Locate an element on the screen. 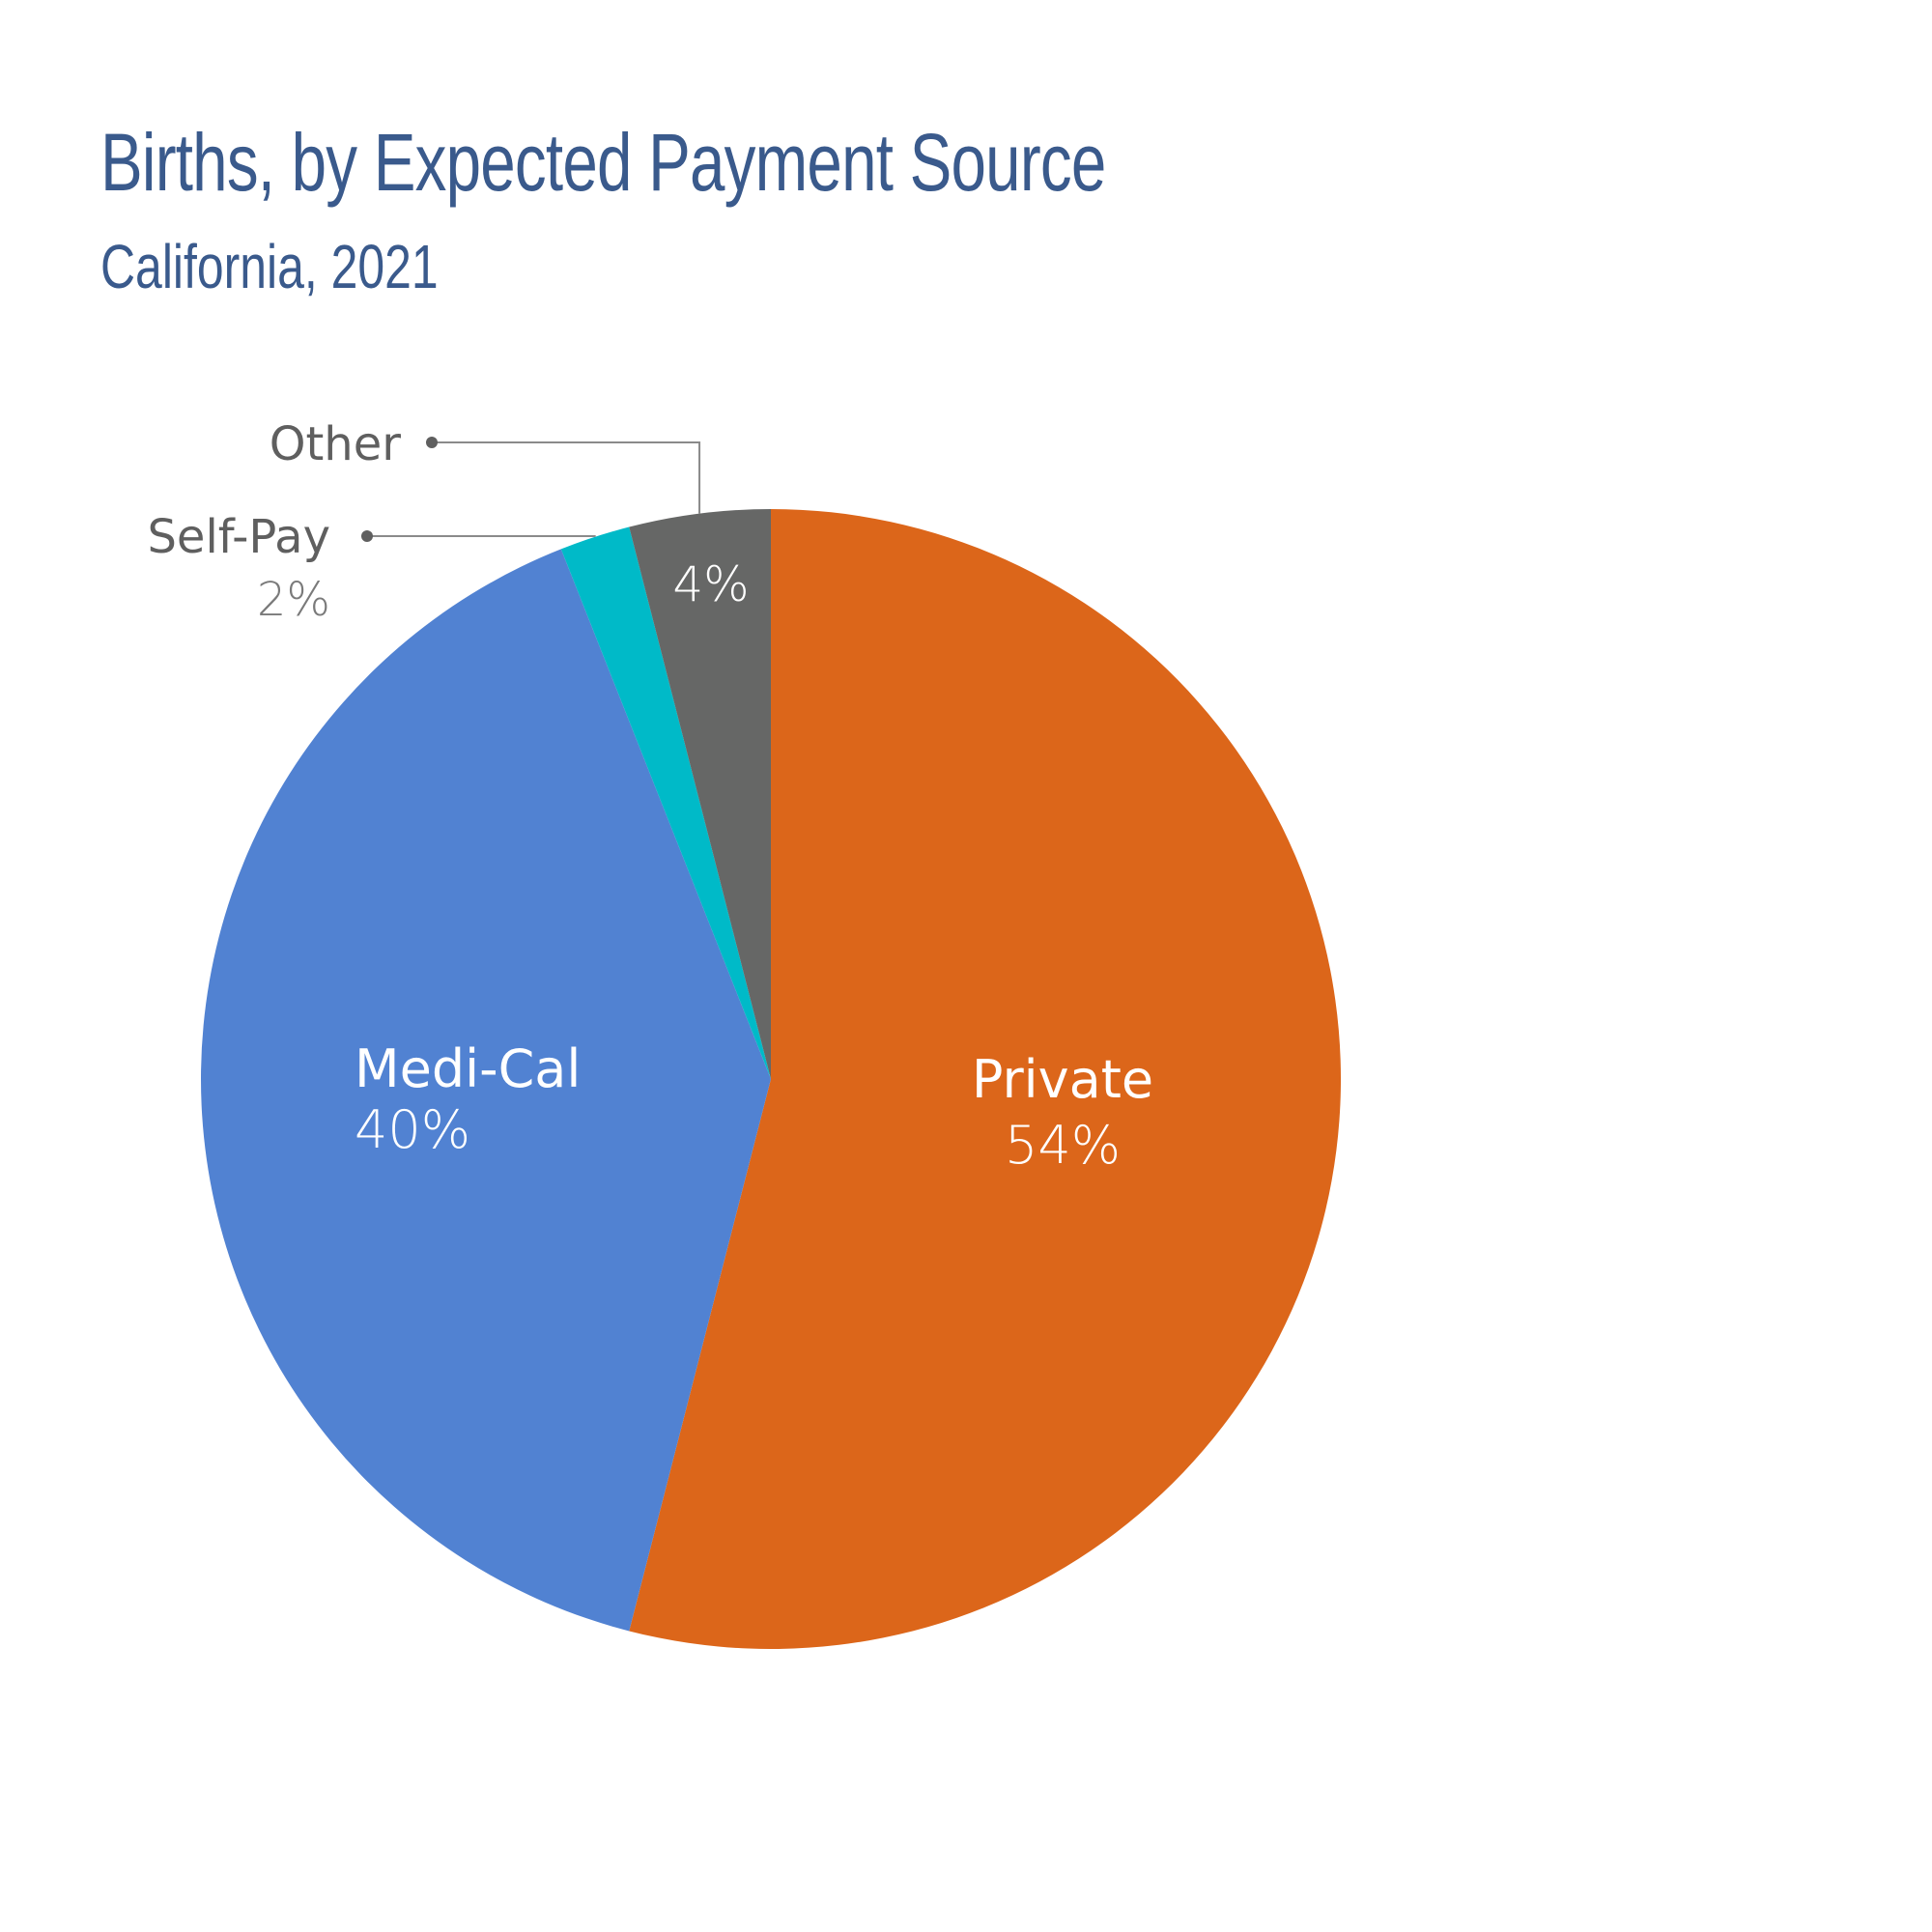  leader-lines is located at coordinates (531, 489).